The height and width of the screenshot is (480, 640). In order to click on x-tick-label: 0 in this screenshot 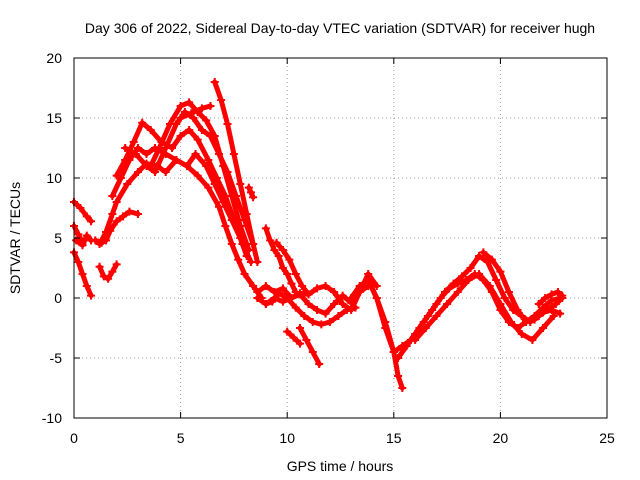, I will do `click(74, 438)`.